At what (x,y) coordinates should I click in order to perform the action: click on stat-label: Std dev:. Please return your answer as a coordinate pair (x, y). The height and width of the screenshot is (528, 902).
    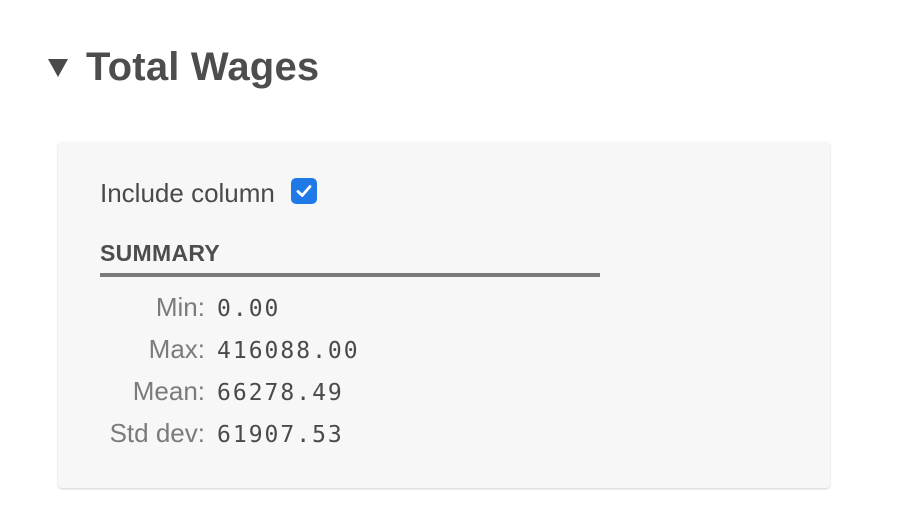
    Looking at the image, I should click on (157, 433).